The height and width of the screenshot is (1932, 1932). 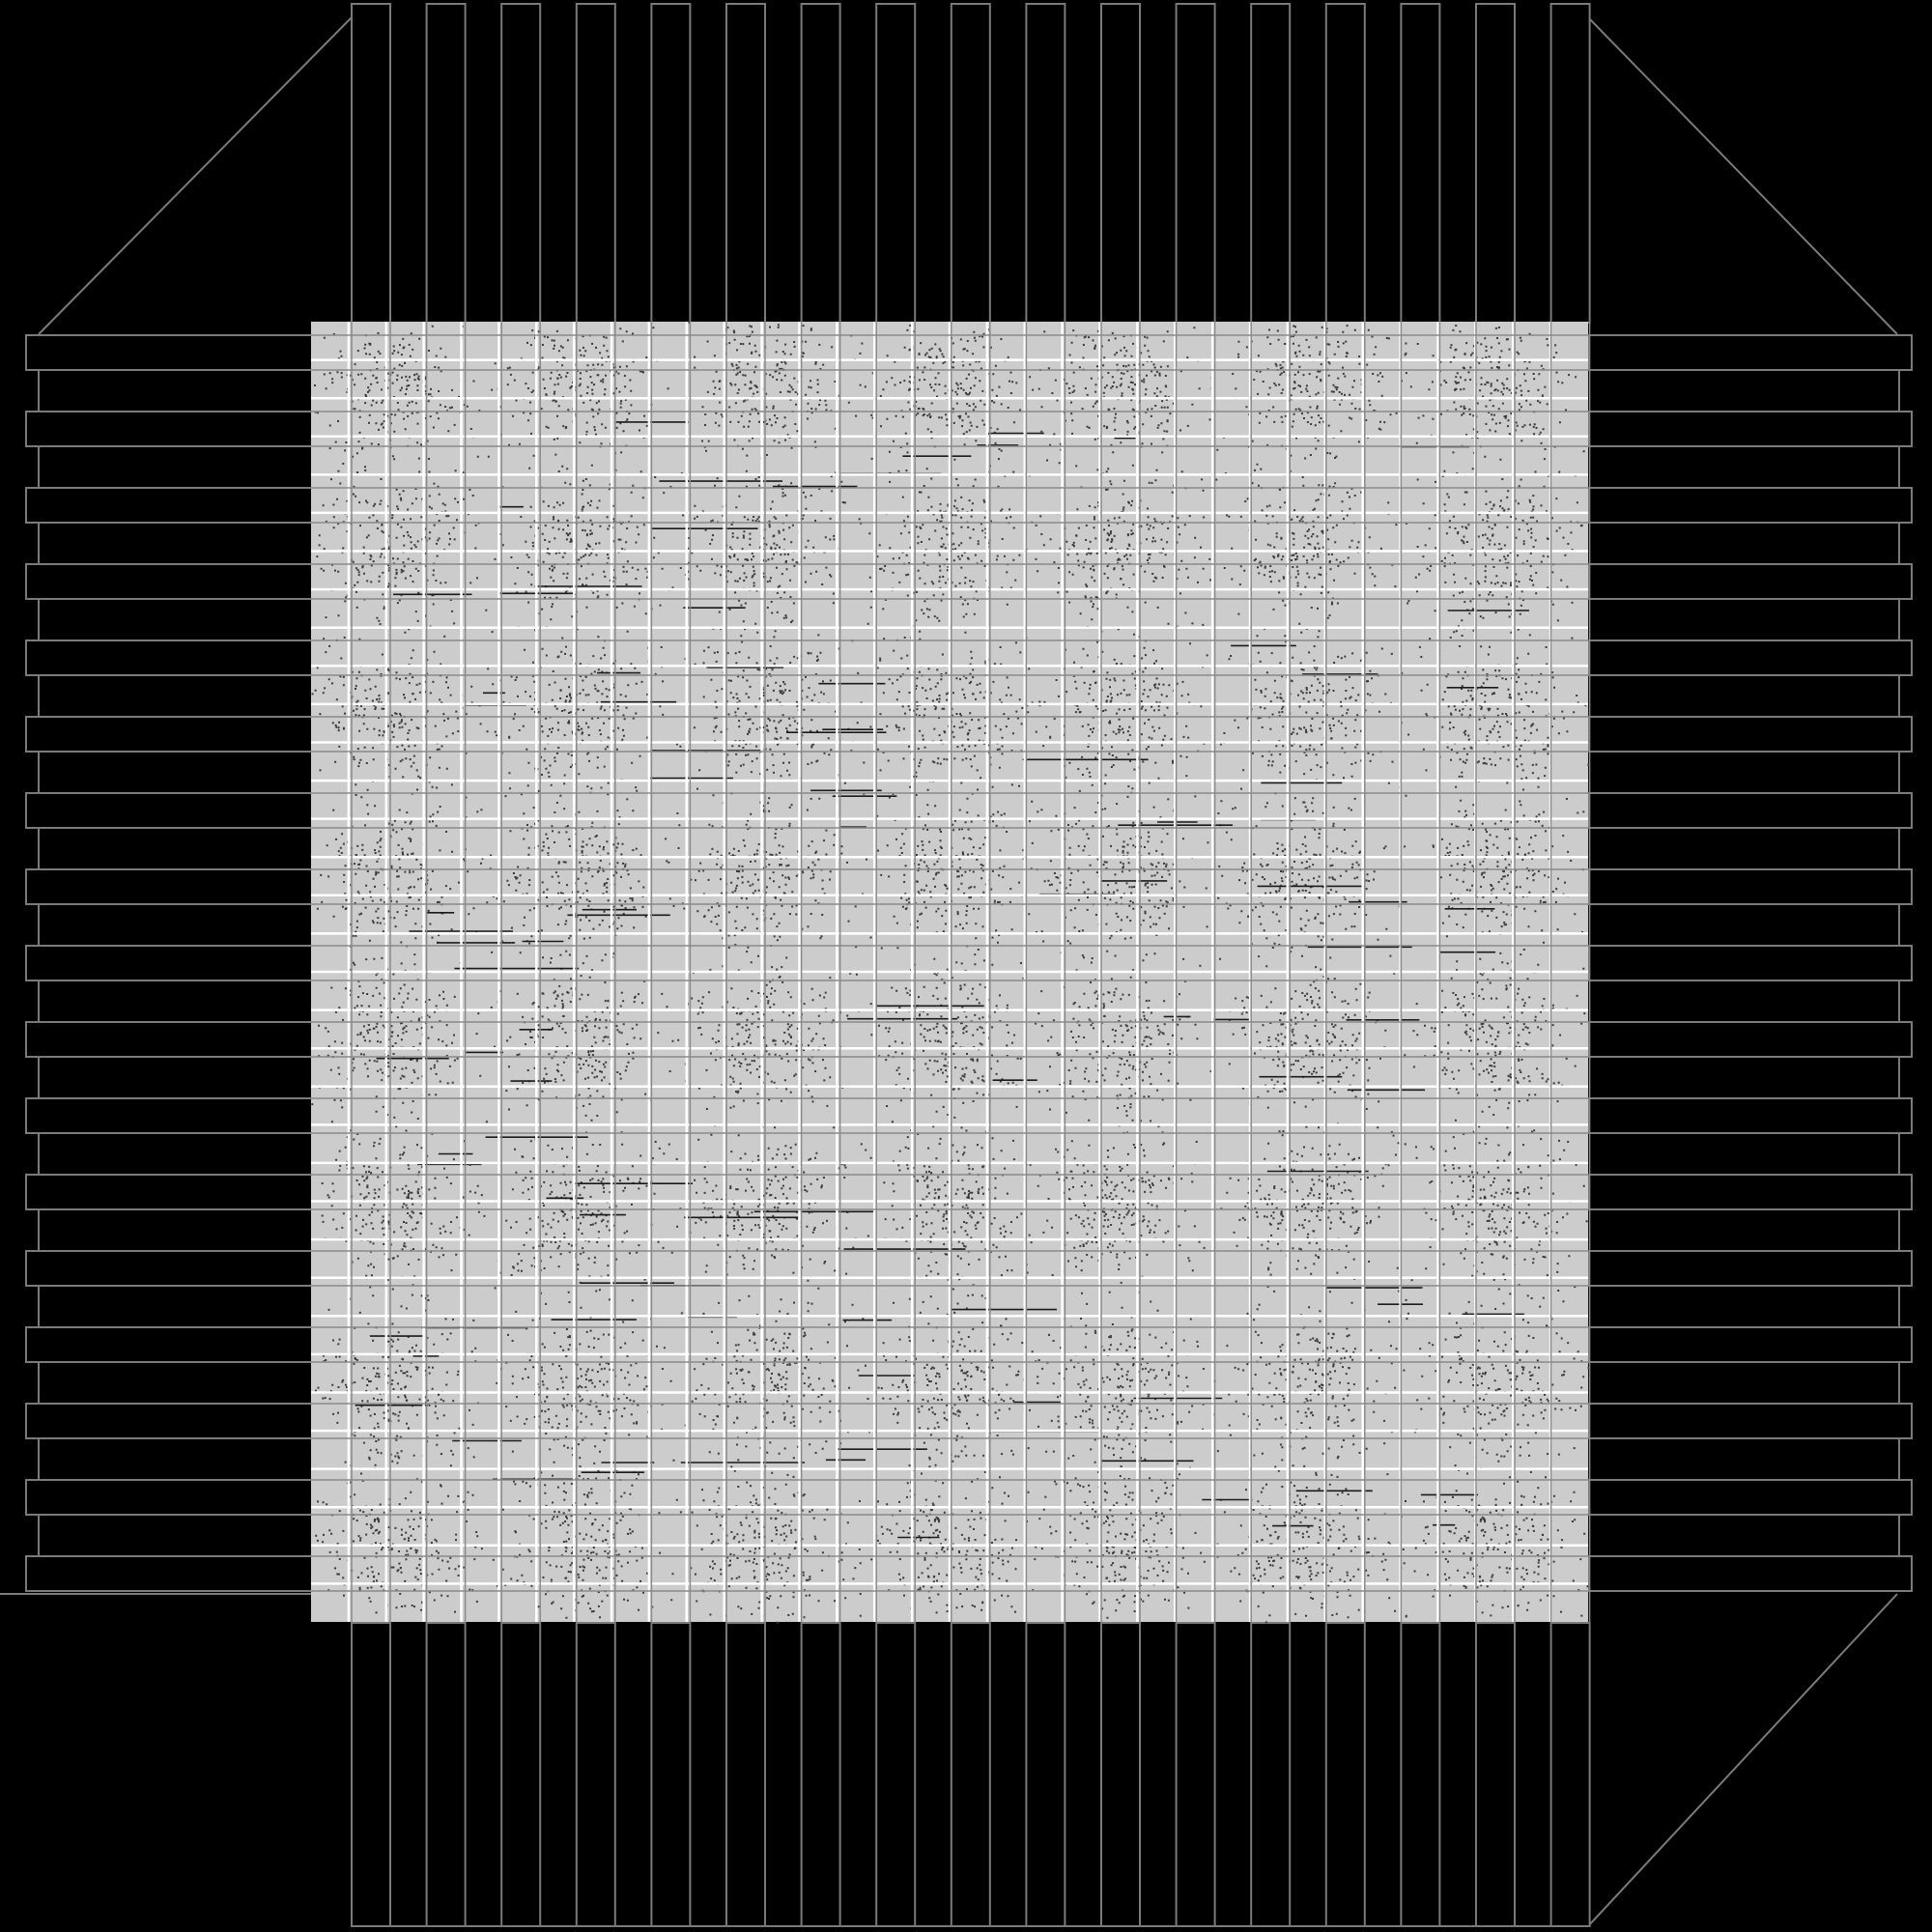 I want to click on pins-bottom, so click(x=971, y=1774).